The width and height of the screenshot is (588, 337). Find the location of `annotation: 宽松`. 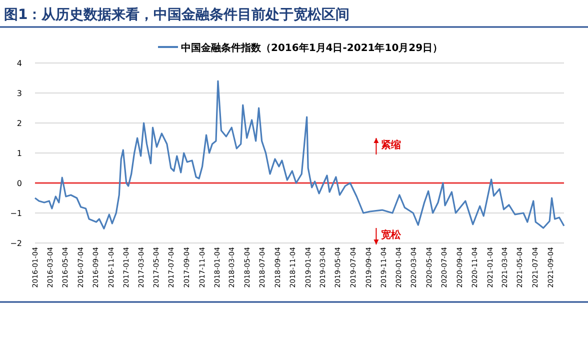

annotation: 宽松 is located at coordinates (391, 235).